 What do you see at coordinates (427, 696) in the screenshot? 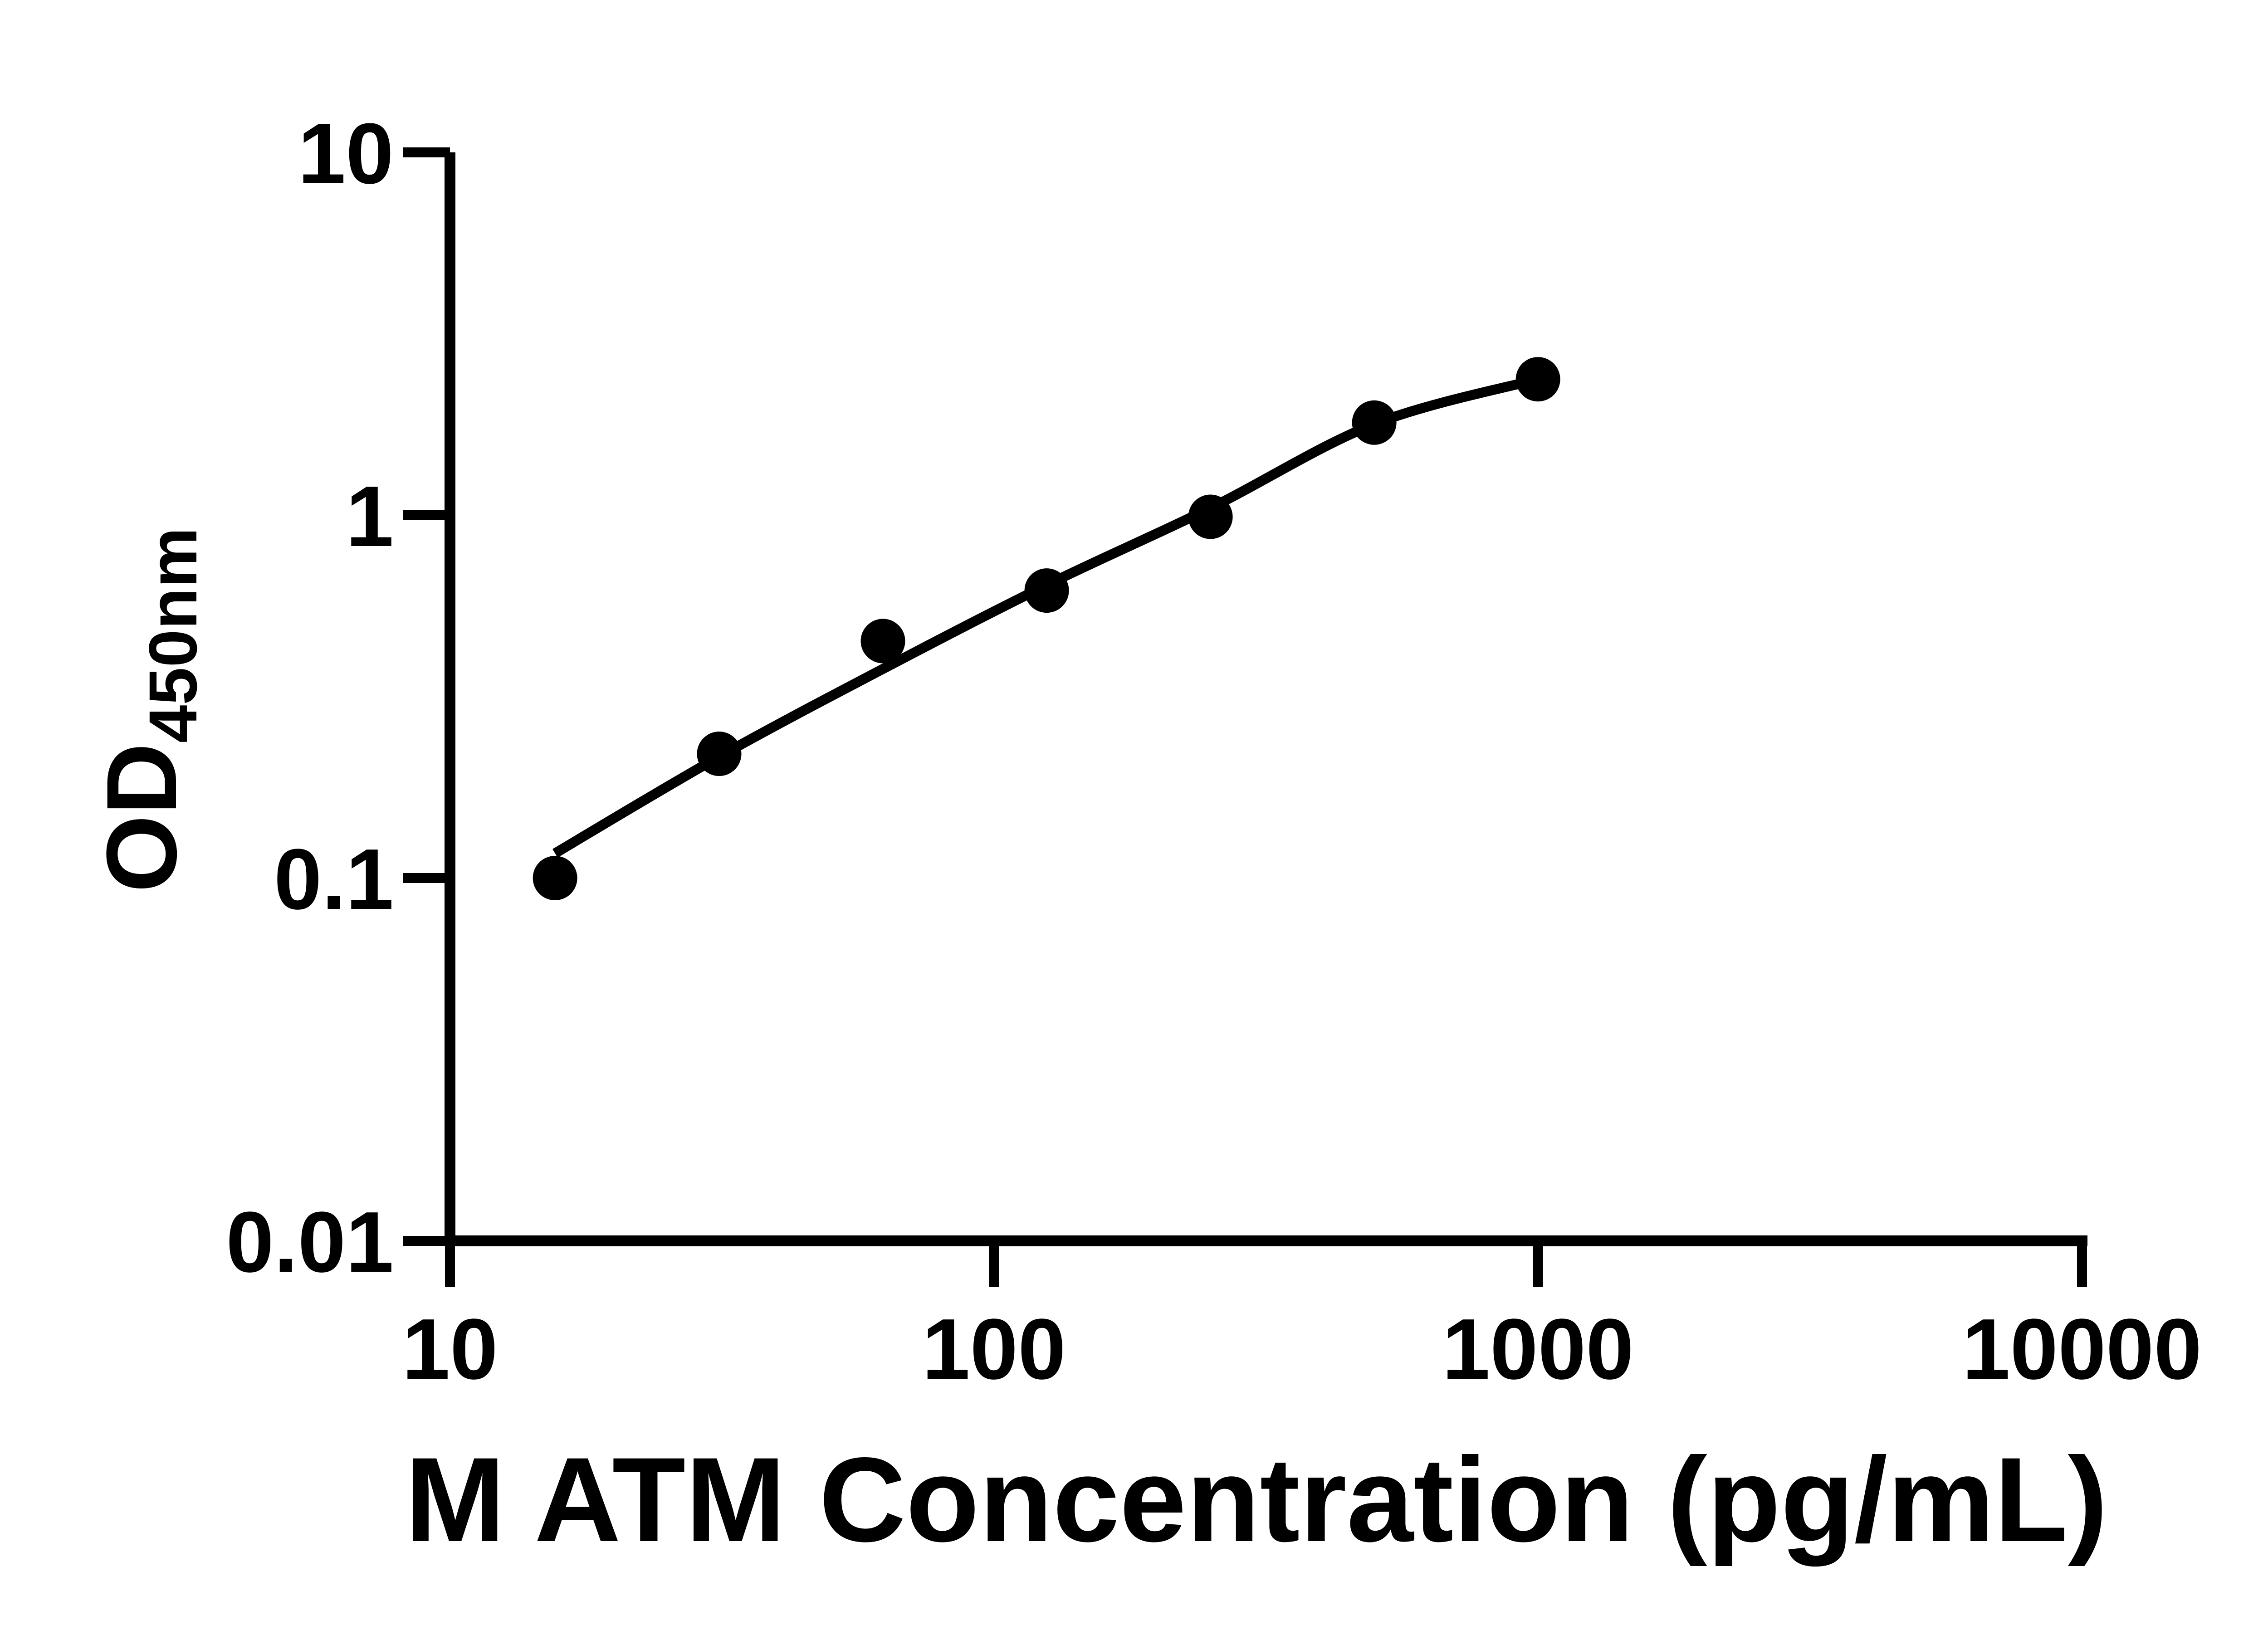
I see `y-axis-ticks` at bounding box center [427, 696].